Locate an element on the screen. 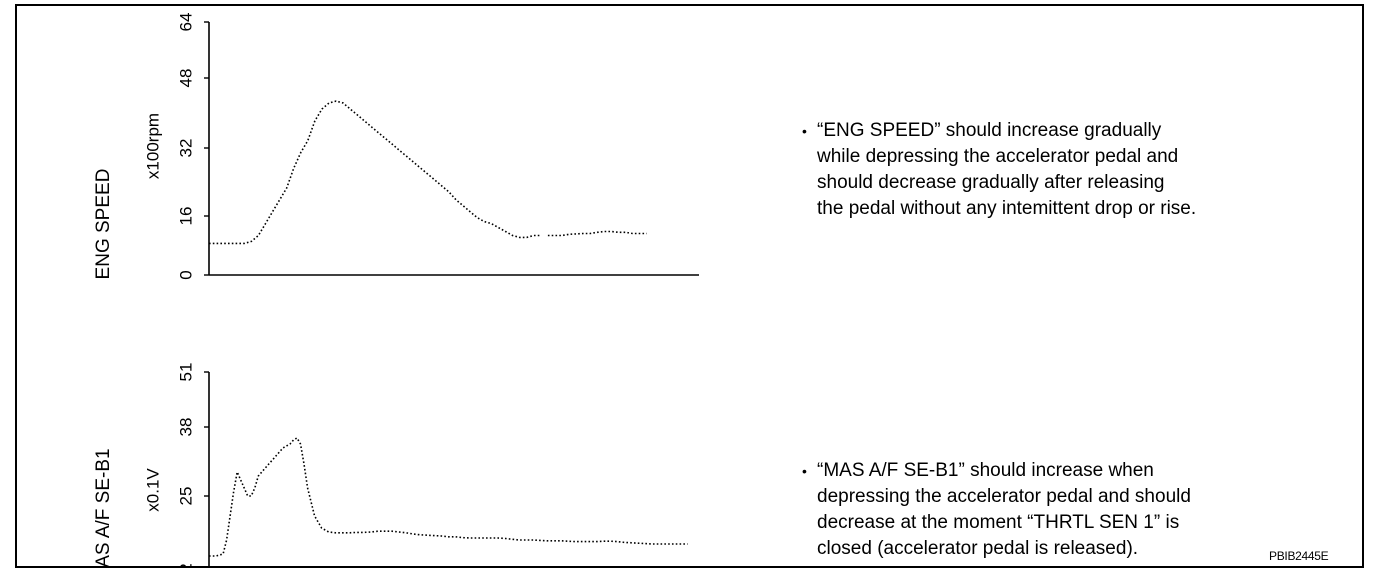  y-tick-label: 32 is located at coordinates (185, 148).